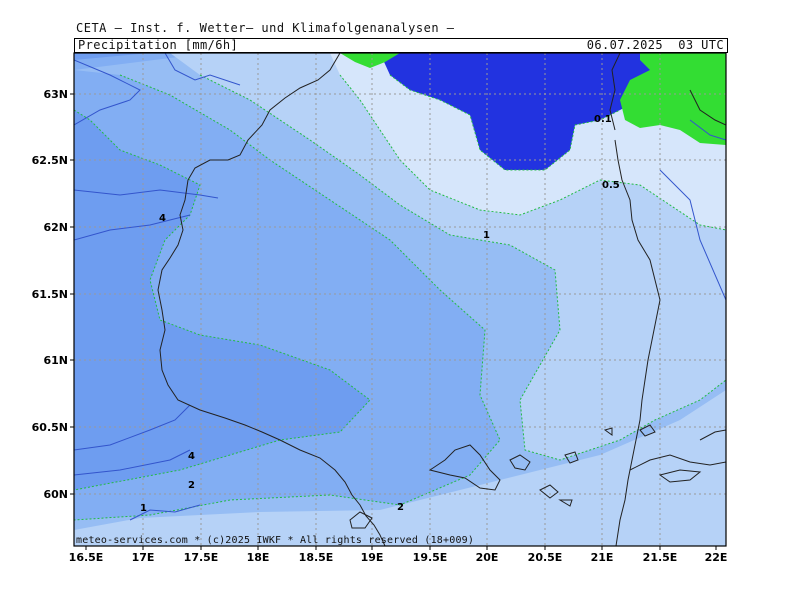 This screenshot has height=600, width=800. What do you see at coordinates (143, 557) in the screenshot?
I see `lon-label: 17E` at bounding box center [143, 557].